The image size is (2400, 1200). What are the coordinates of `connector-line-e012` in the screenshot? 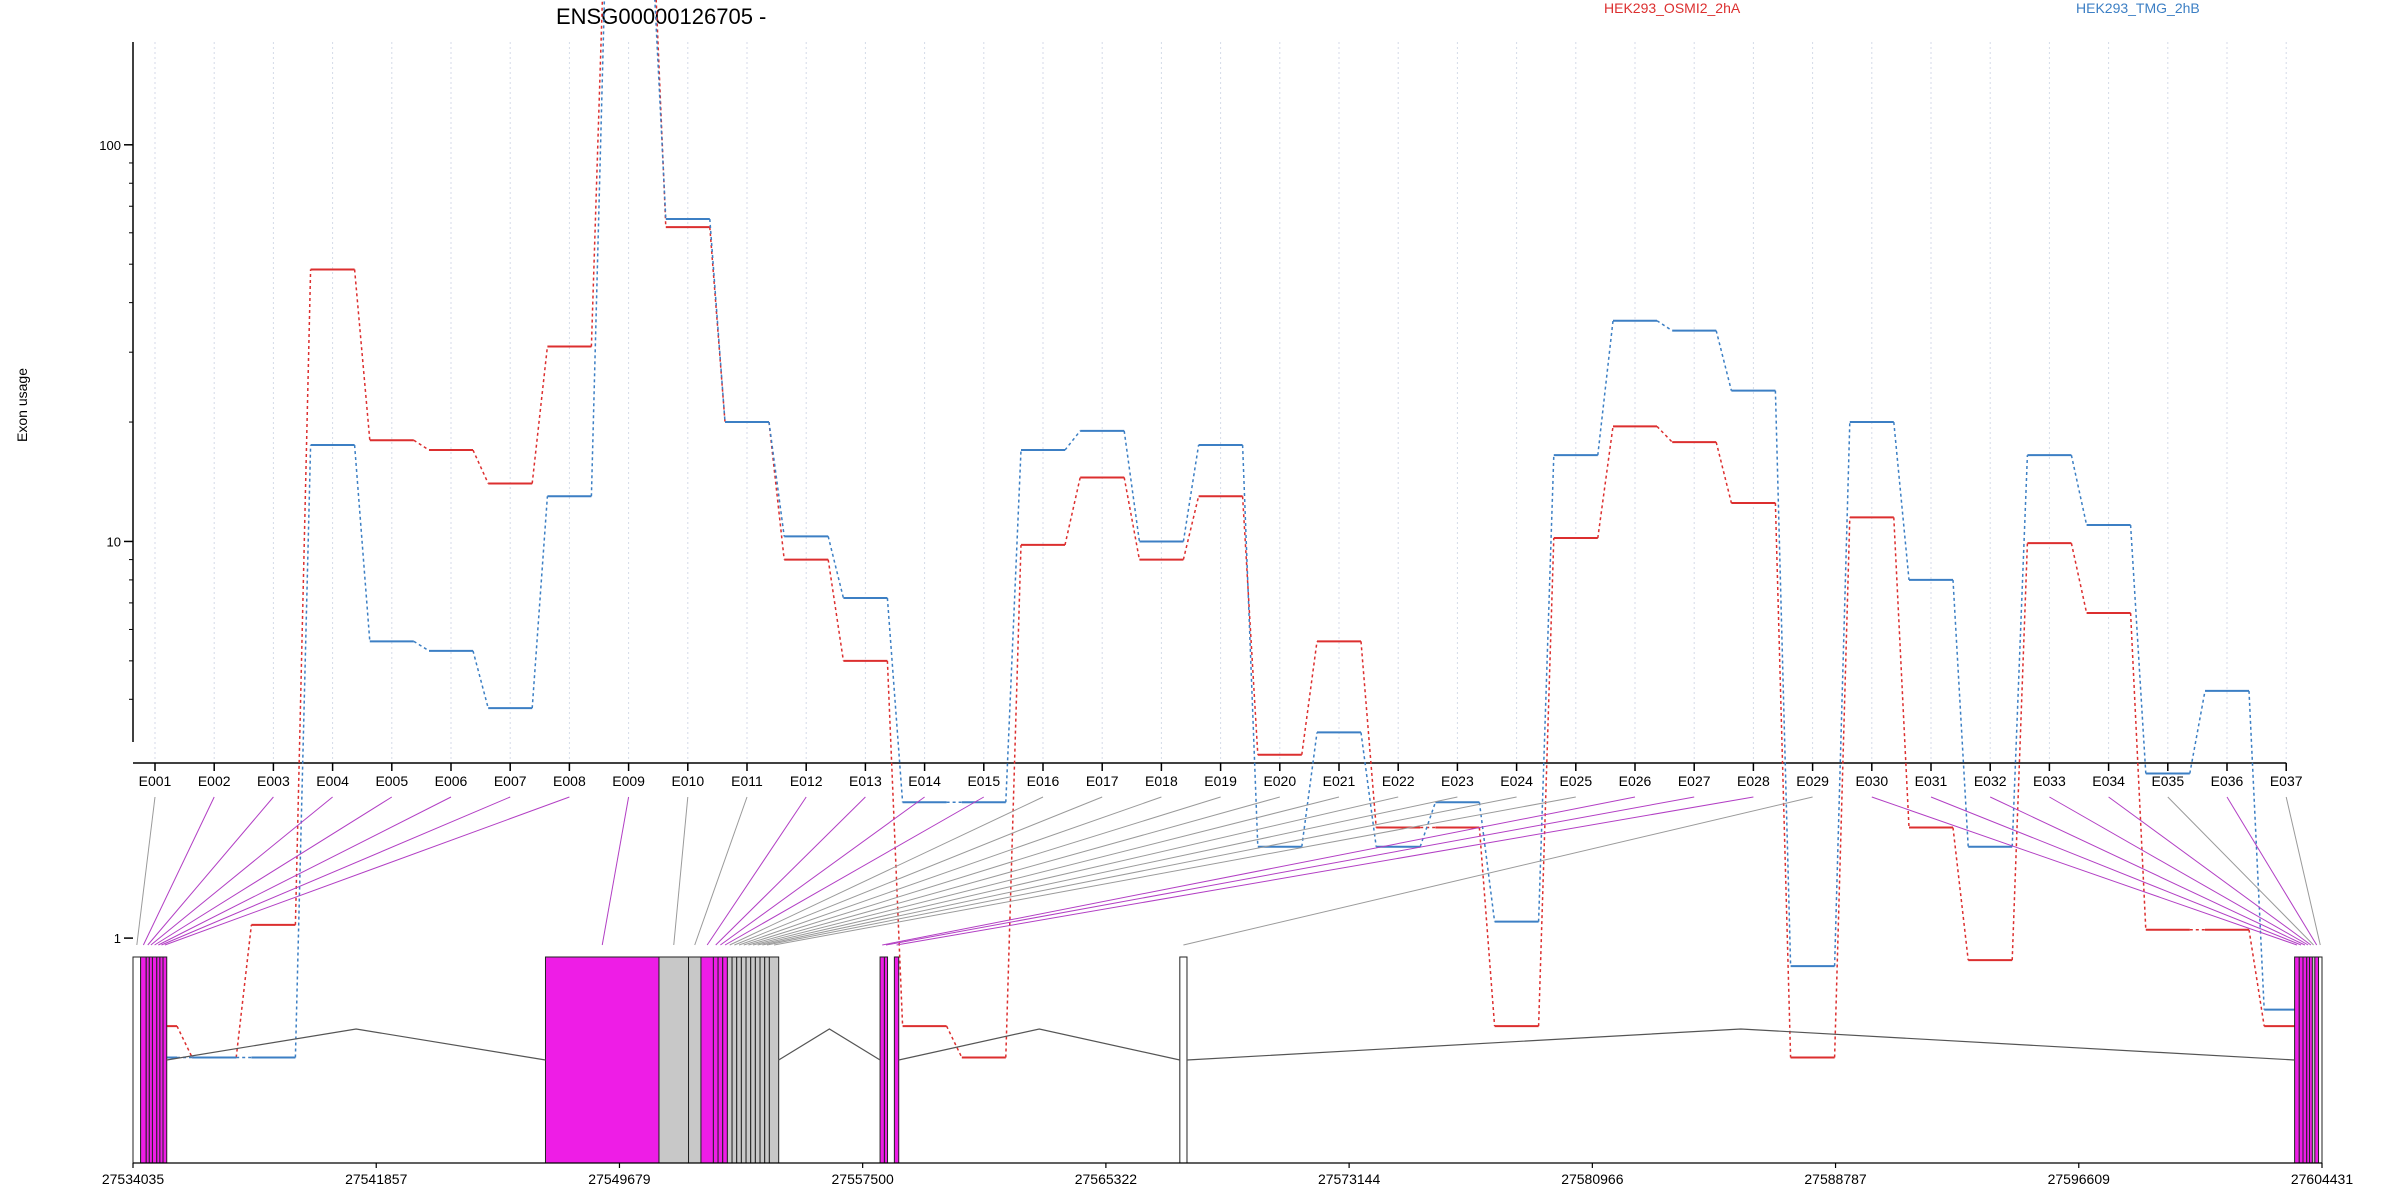 It's located at (756, 871).